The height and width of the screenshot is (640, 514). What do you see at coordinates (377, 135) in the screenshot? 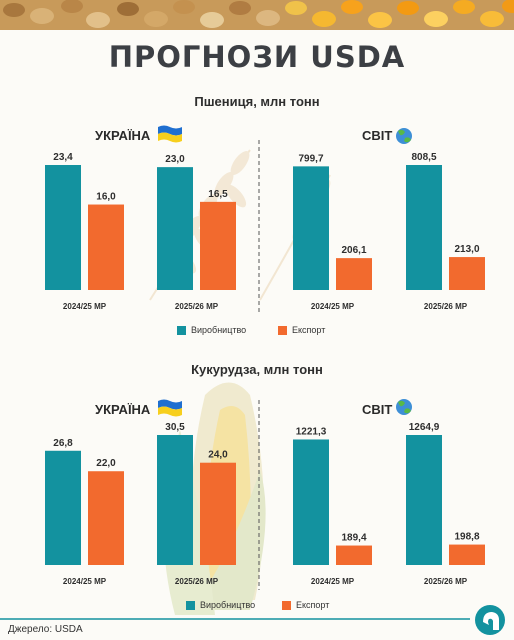
I see `panel-label-world-wheat: СВІТ` at bounding box center [377, 135].